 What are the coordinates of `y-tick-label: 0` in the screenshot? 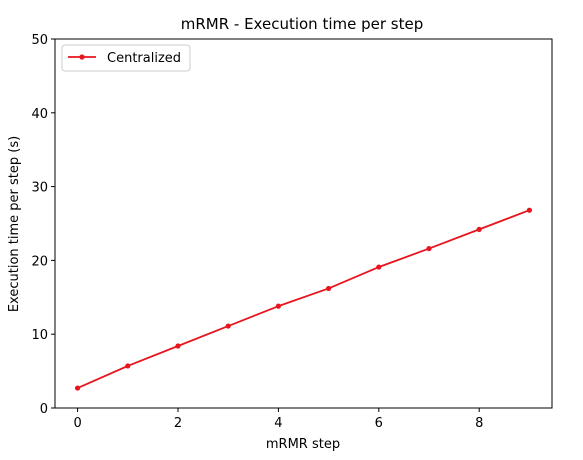 It's located at (44, 409).